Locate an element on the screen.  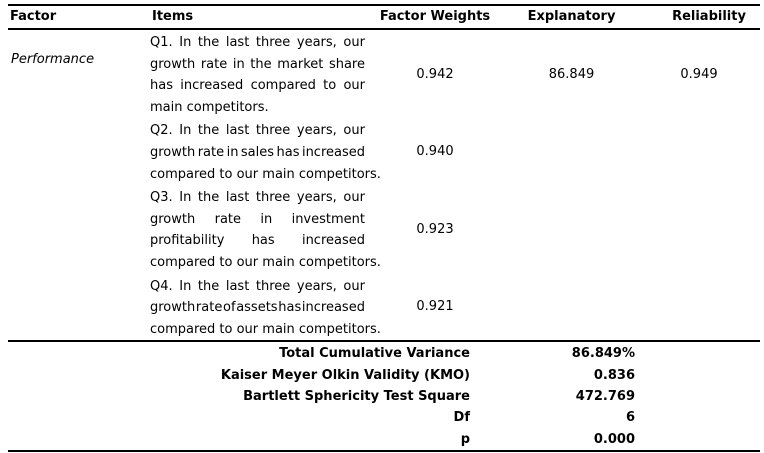
item-word: investment is located at coordinates (328, 219).